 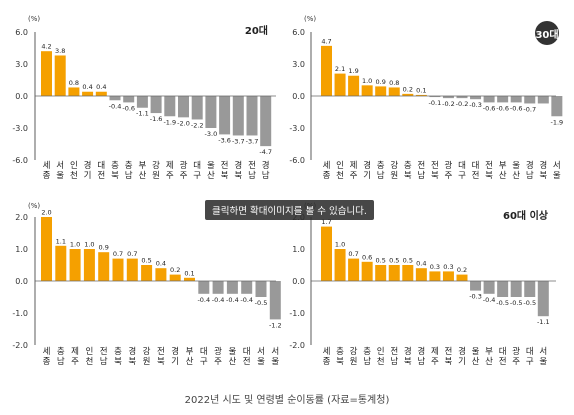 I want to click on y-tick-label: -3.0, so click(x=20, y=128).